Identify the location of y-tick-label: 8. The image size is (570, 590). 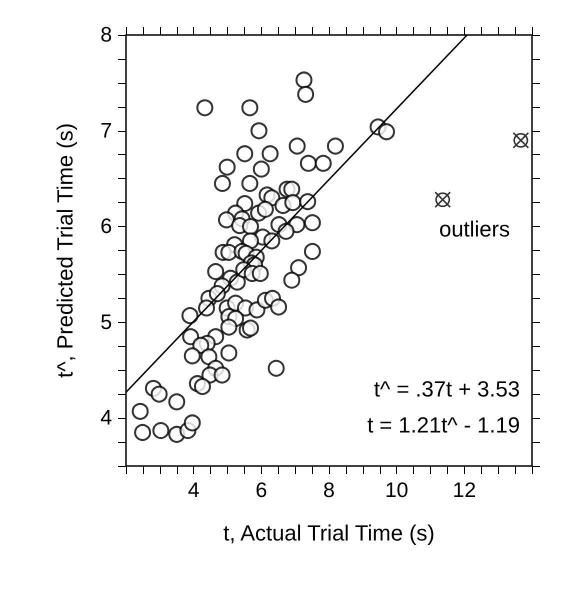
(106, 35).